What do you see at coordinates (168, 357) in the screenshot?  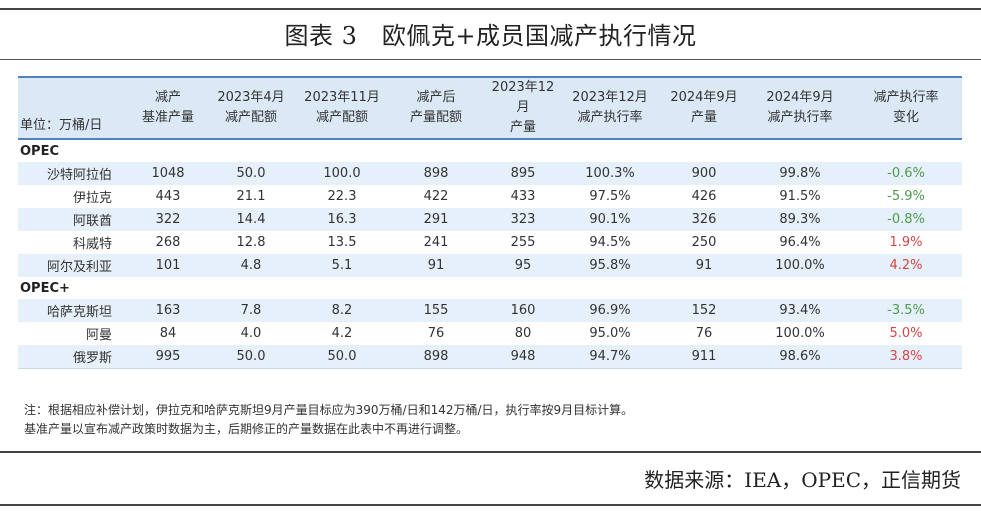 I see `table-cell: 995` at bounding box center [168, 357].